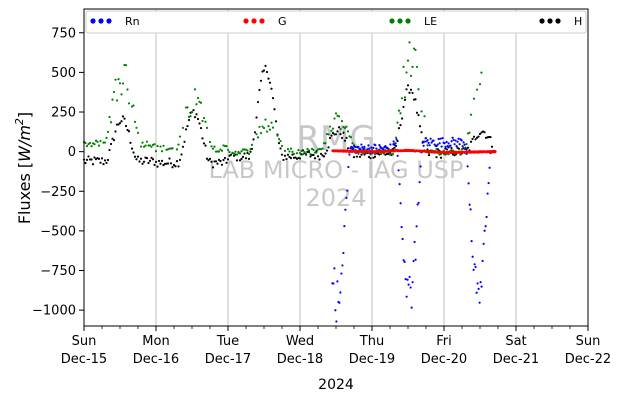 The image size is (622, 401). I want to click on x-axis-label: 2024, so click(336, 385).